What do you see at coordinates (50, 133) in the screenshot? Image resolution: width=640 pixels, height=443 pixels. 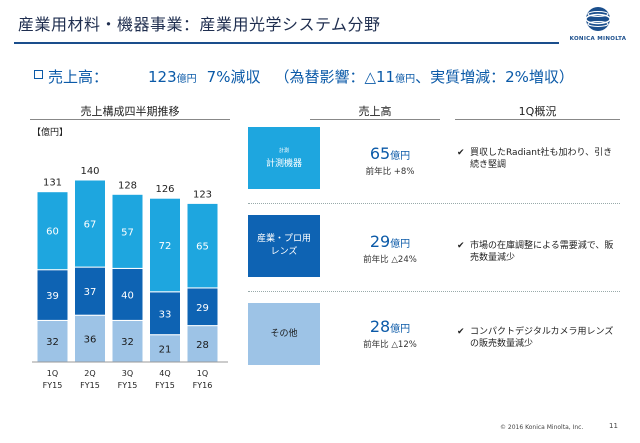 I see `chart-unit-label: 【億円】` at bounding box center [50, 133].